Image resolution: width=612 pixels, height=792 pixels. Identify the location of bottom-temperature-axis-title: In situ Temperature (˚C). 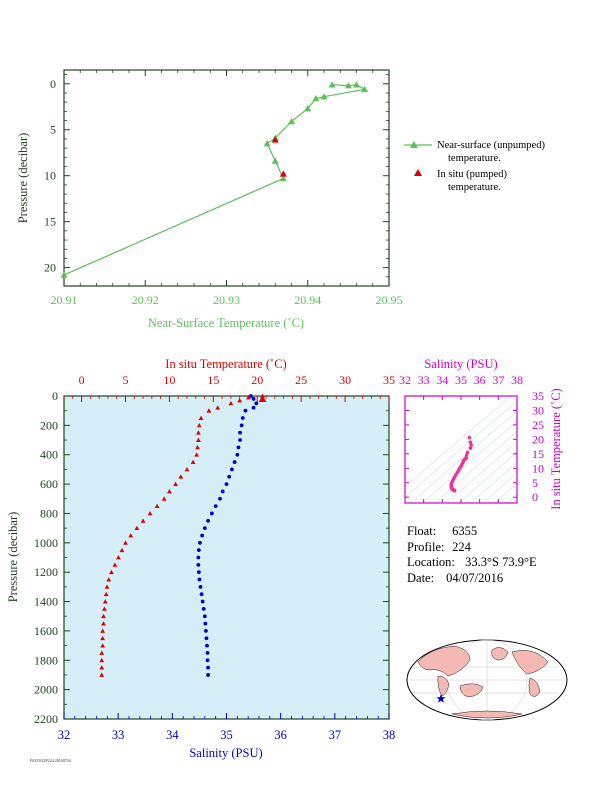
(225, 364).